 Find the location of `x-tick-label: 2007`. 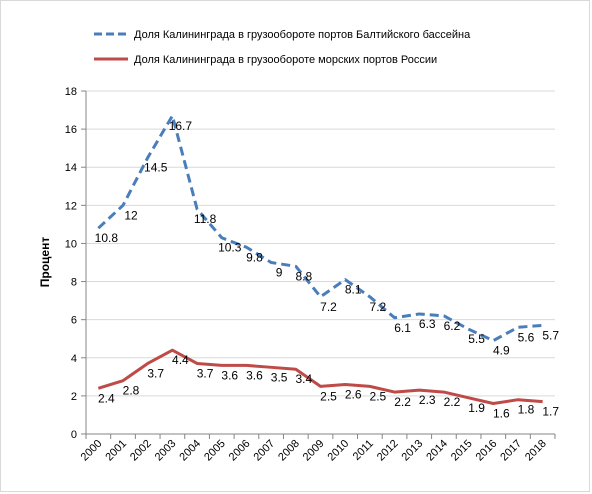

x-tick-label: 2007 is located at coordinates (264, 451).